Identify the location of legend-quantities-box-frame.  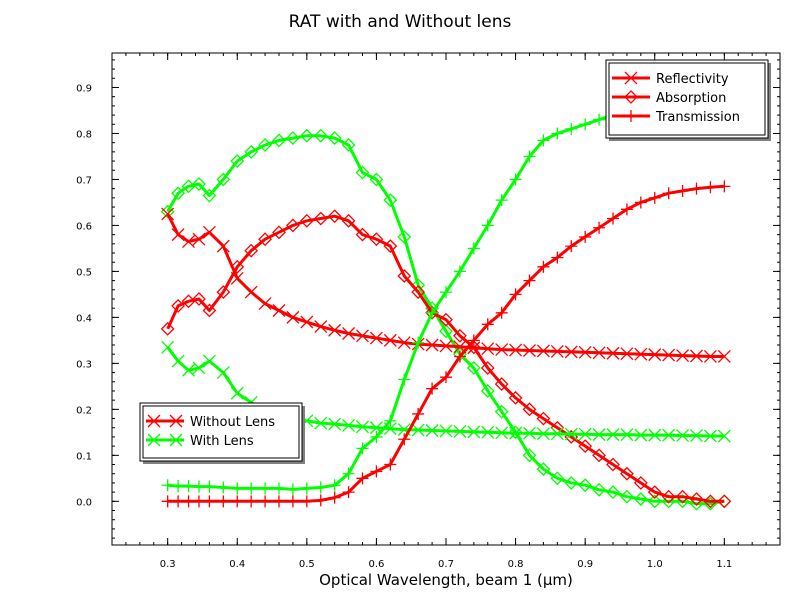
(687, 99).